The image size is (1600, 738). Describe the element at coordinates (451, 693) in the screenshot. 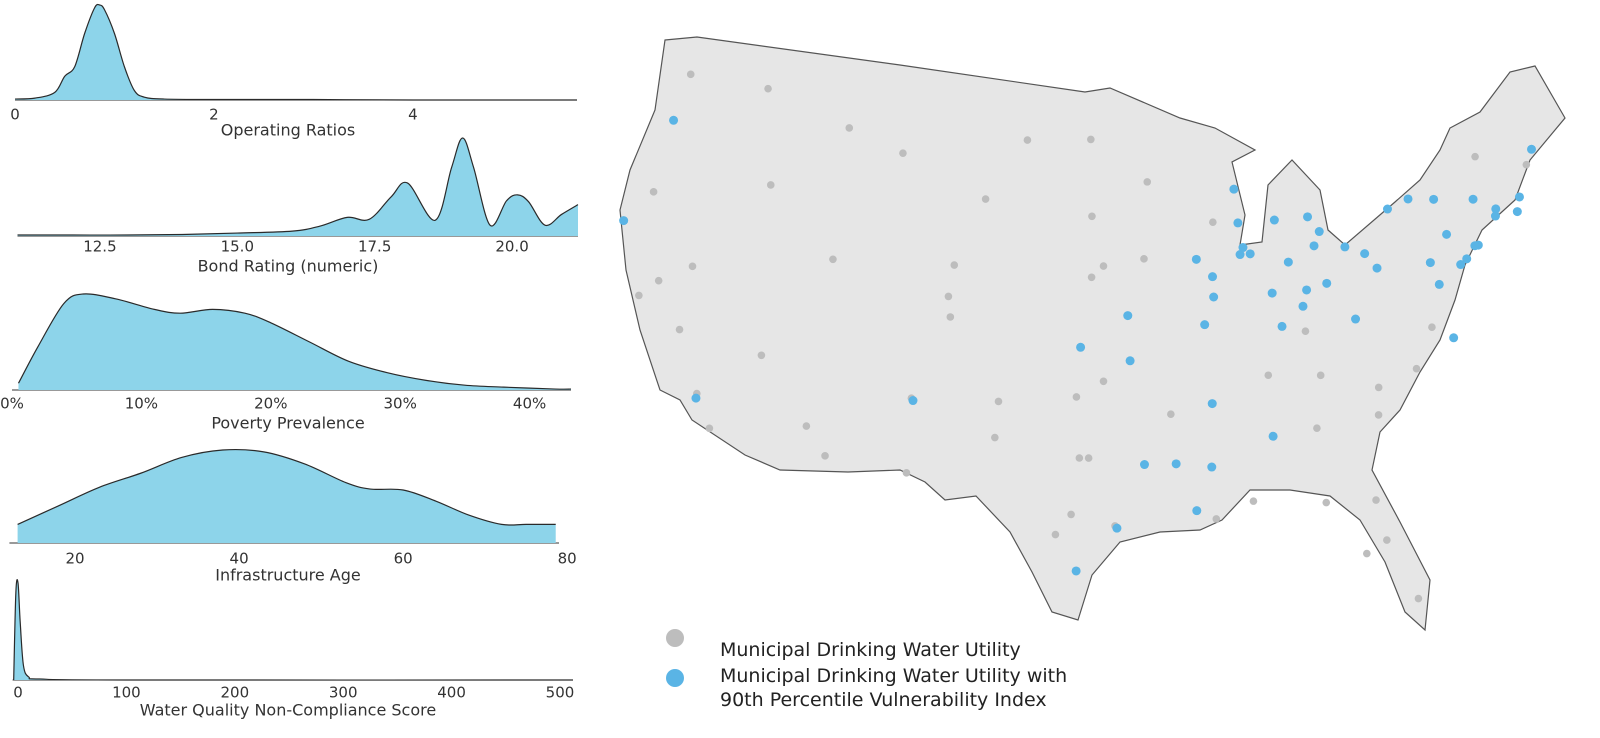

I see `x-tick-label: 400` at that location.